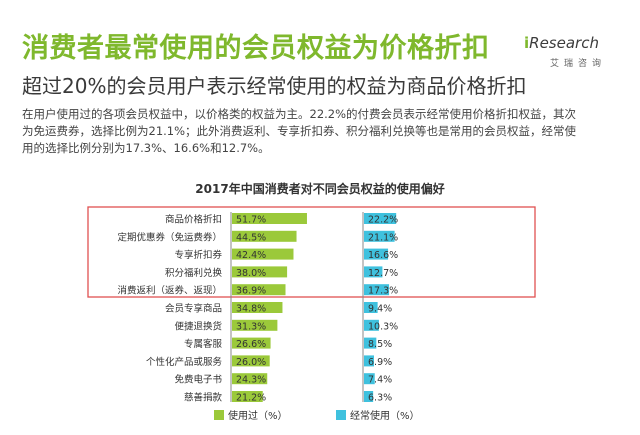  I want to click on category-label: 会员专享商品, so click(193, 309).